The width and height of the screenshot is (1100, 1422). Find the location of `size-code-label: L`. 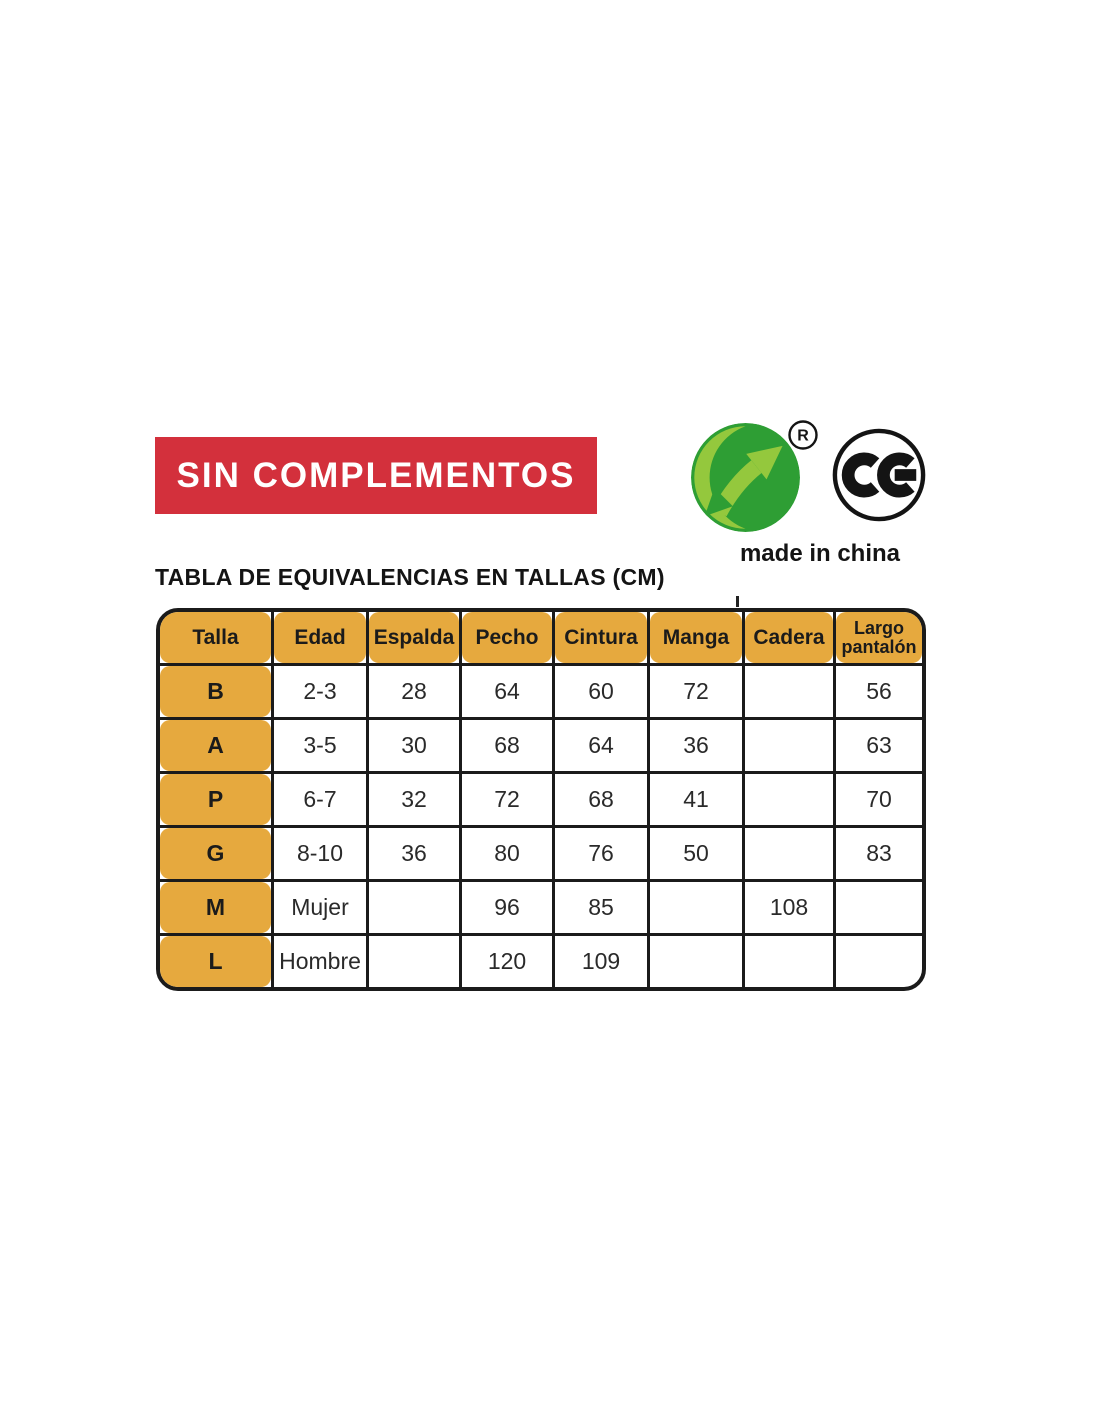

size-code-label: L is located at coordinates (215, 961).